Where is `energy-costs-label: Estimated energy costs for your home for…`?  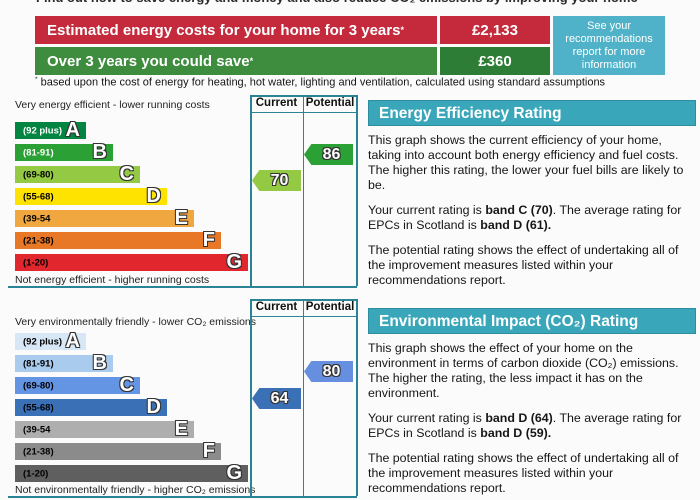
energy-costs-label: Estimated energy costs for your home for… is located at coordinates (236, 30).